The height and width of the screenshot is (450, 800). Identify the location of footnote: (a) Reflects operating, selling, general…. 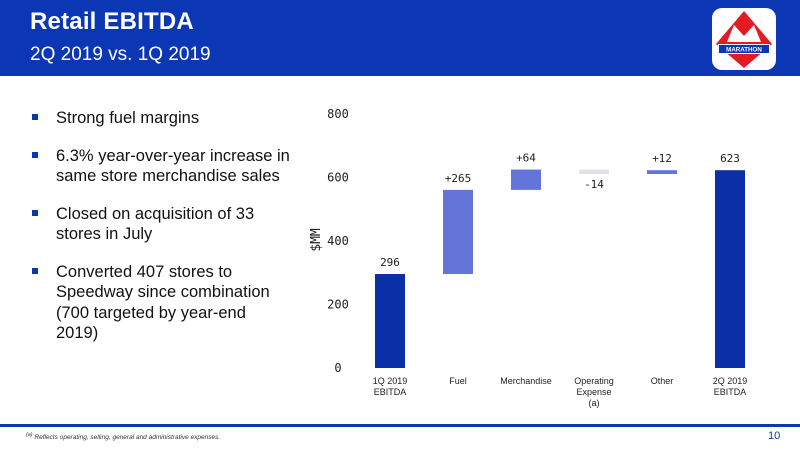
(123, 436).